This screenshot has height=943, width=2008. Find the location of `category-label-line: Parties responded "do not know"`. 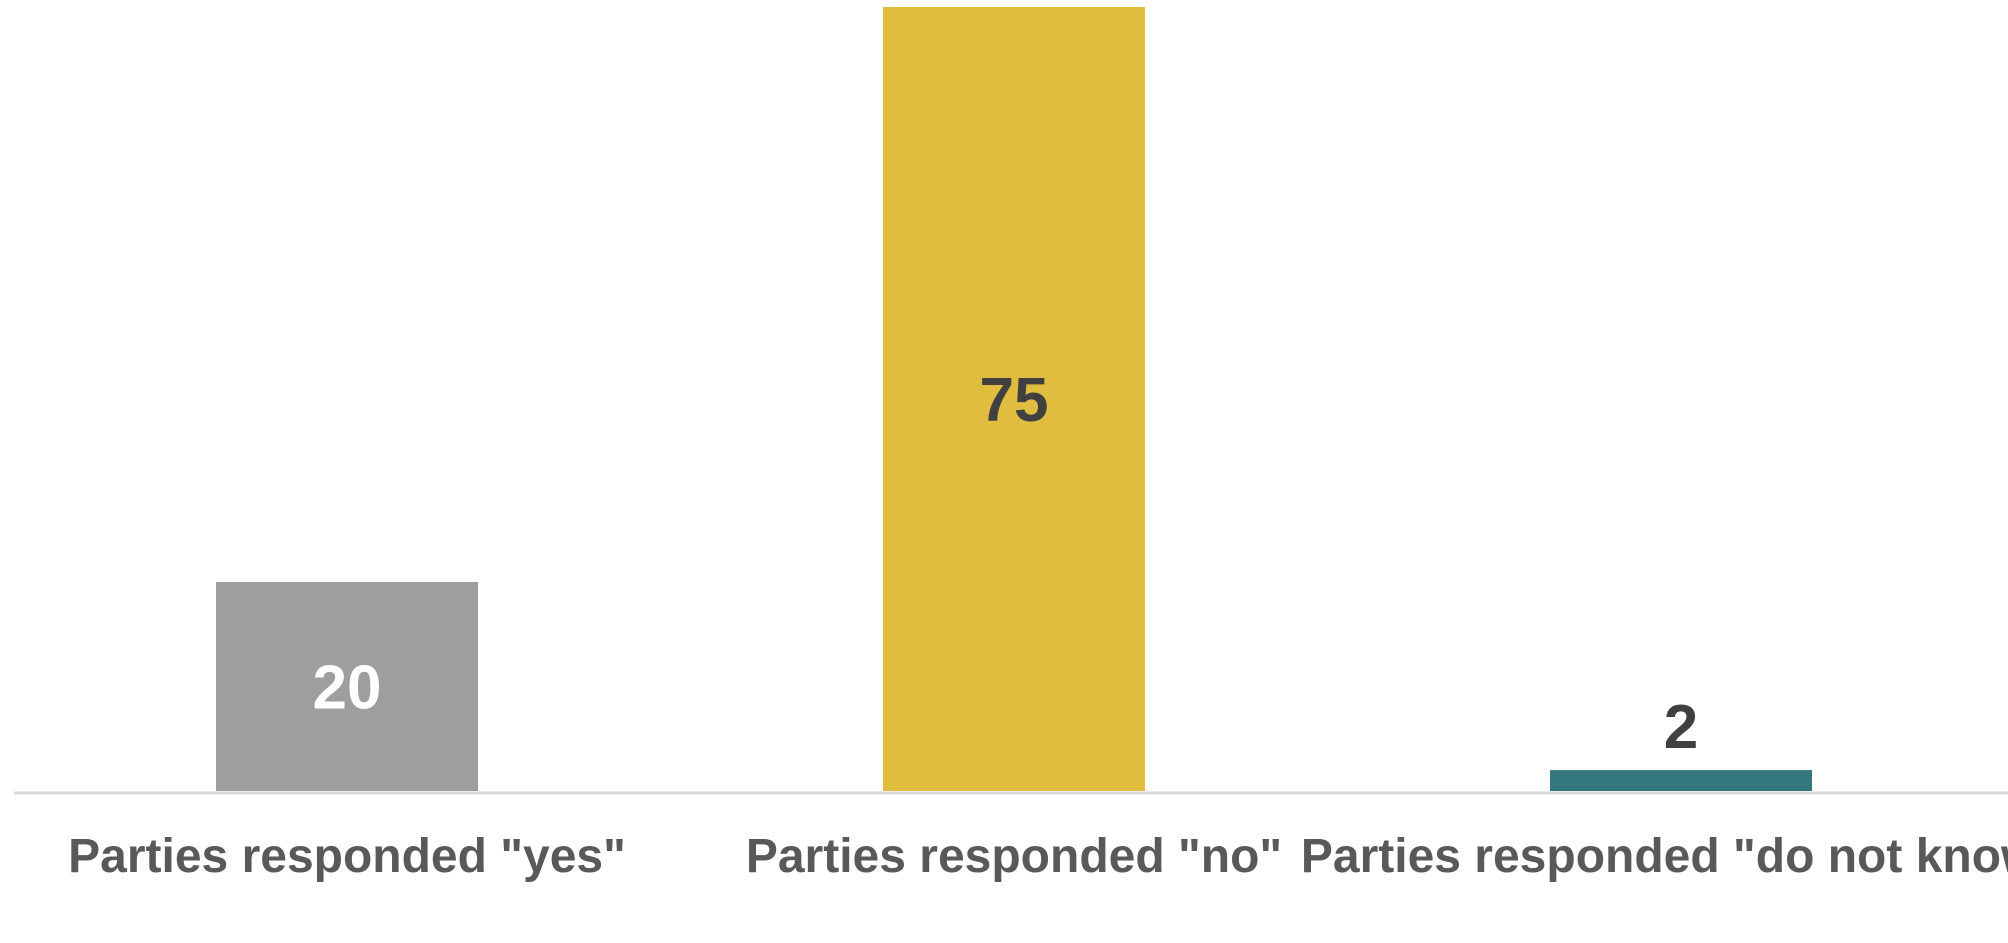

category-label-line: Parties responded "do not know" is located at coordinates (1654, 856).